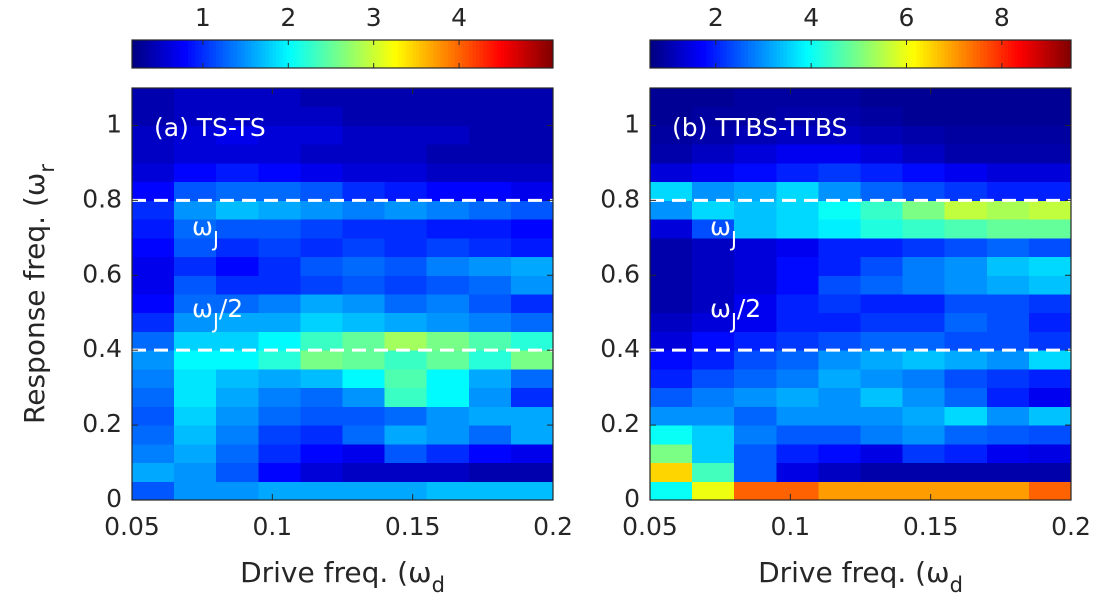 This screenshot has width=1101, height=605. I want to click on x-axis-label: Drive freq. (ωd, so click(860, 576).